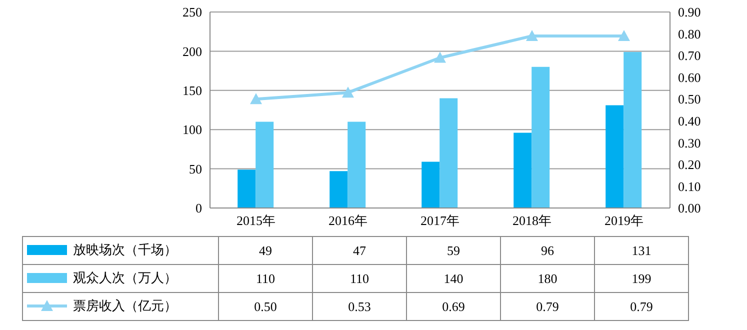 The height and width of the screenshot is (330, 747). Describe the element at coordinates (192, 130) in the screenshot. I see `y-tick-label: 100` at that location.